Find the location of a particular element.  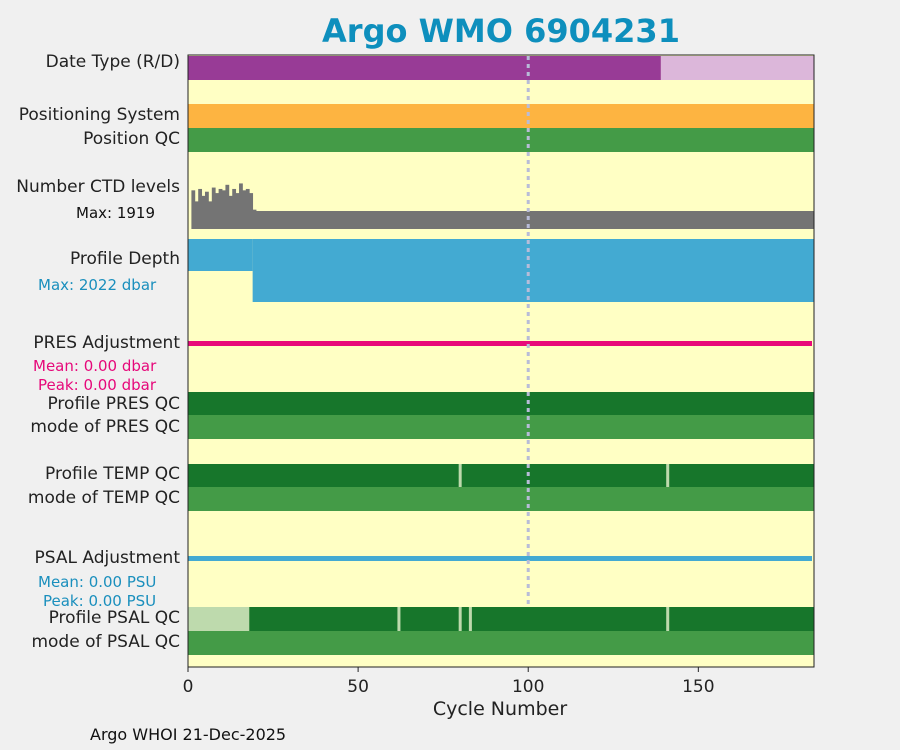

x-axis-label: Cycle Number is located at coordinates (500, 709).